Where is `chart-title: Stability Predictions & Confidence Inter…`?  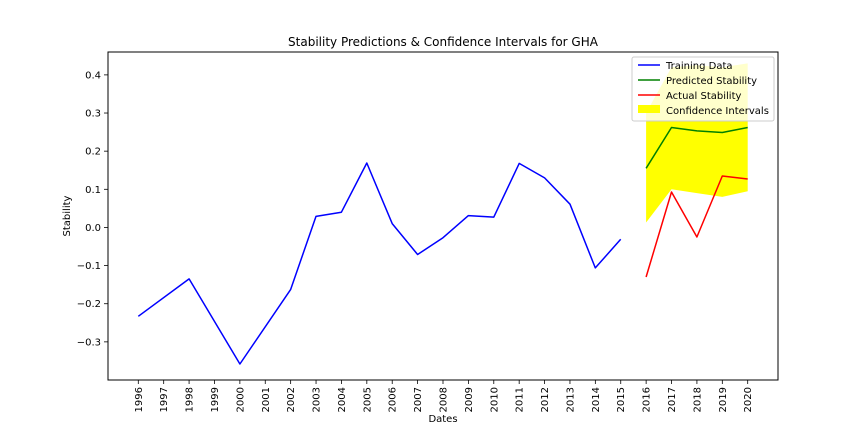 chart-title: Stability Predictions & Confidence Inter… is located at coordinates (443, 42).